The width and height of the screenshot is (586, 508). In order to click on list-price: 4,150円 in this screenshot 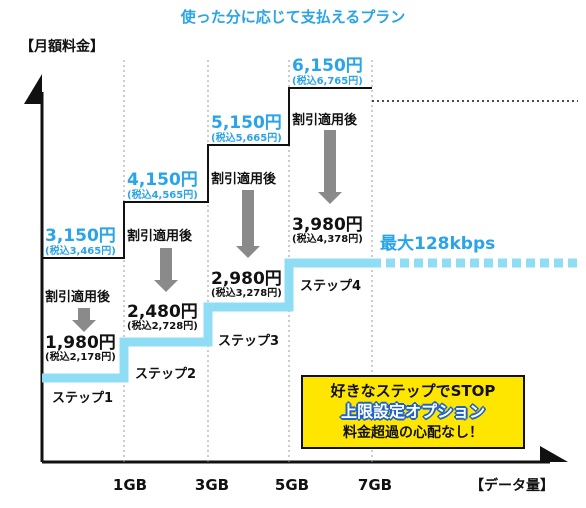, I will do `click(162, 180)`.